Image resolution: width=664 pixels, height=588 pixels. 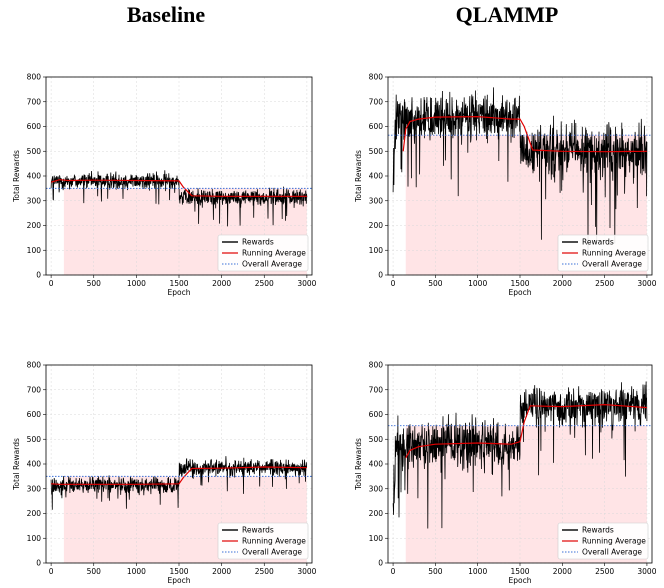 What do you see at coordinates (166, 14) in the screenshot?
I see `column-title-baseline: Baseline` at bounding box center [166, 14].